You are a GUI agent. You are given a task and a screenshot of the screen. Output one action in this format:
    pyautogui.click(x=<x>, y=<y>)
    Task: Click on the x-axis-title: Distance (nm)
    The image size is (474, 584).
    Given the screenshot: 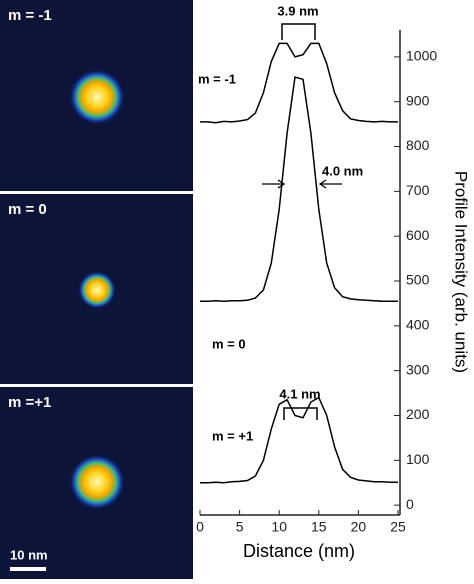 What is the action you would take?
    pyautogui.click(x=299, y=551)
    